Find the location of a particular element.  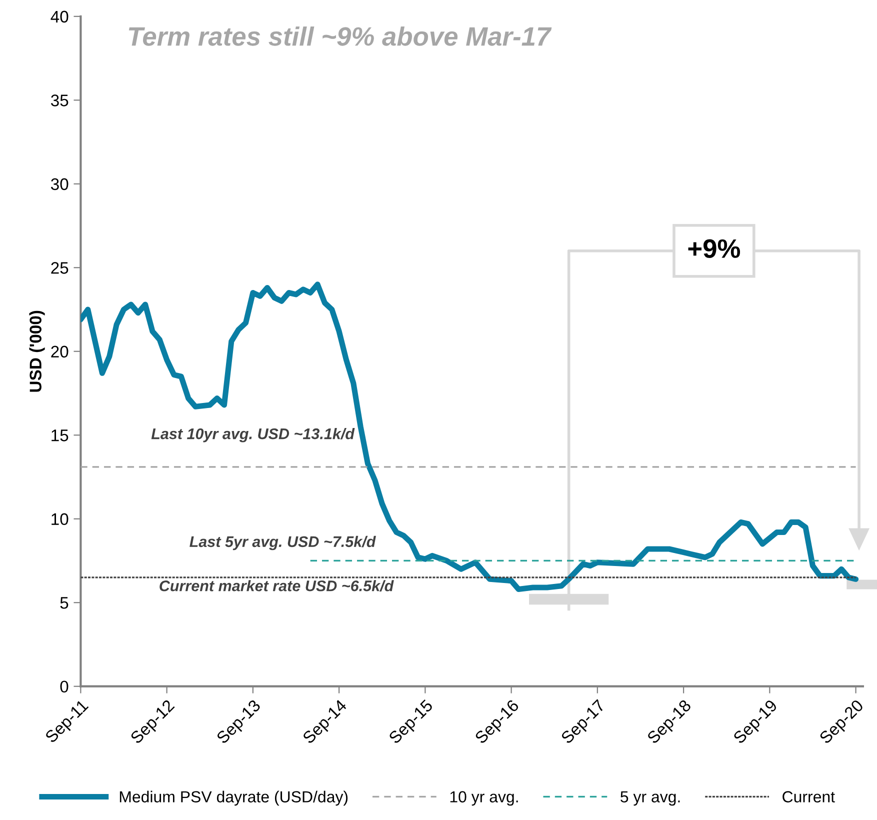

legend-label: 5 yr avg. is located at coordinates (650, 798).